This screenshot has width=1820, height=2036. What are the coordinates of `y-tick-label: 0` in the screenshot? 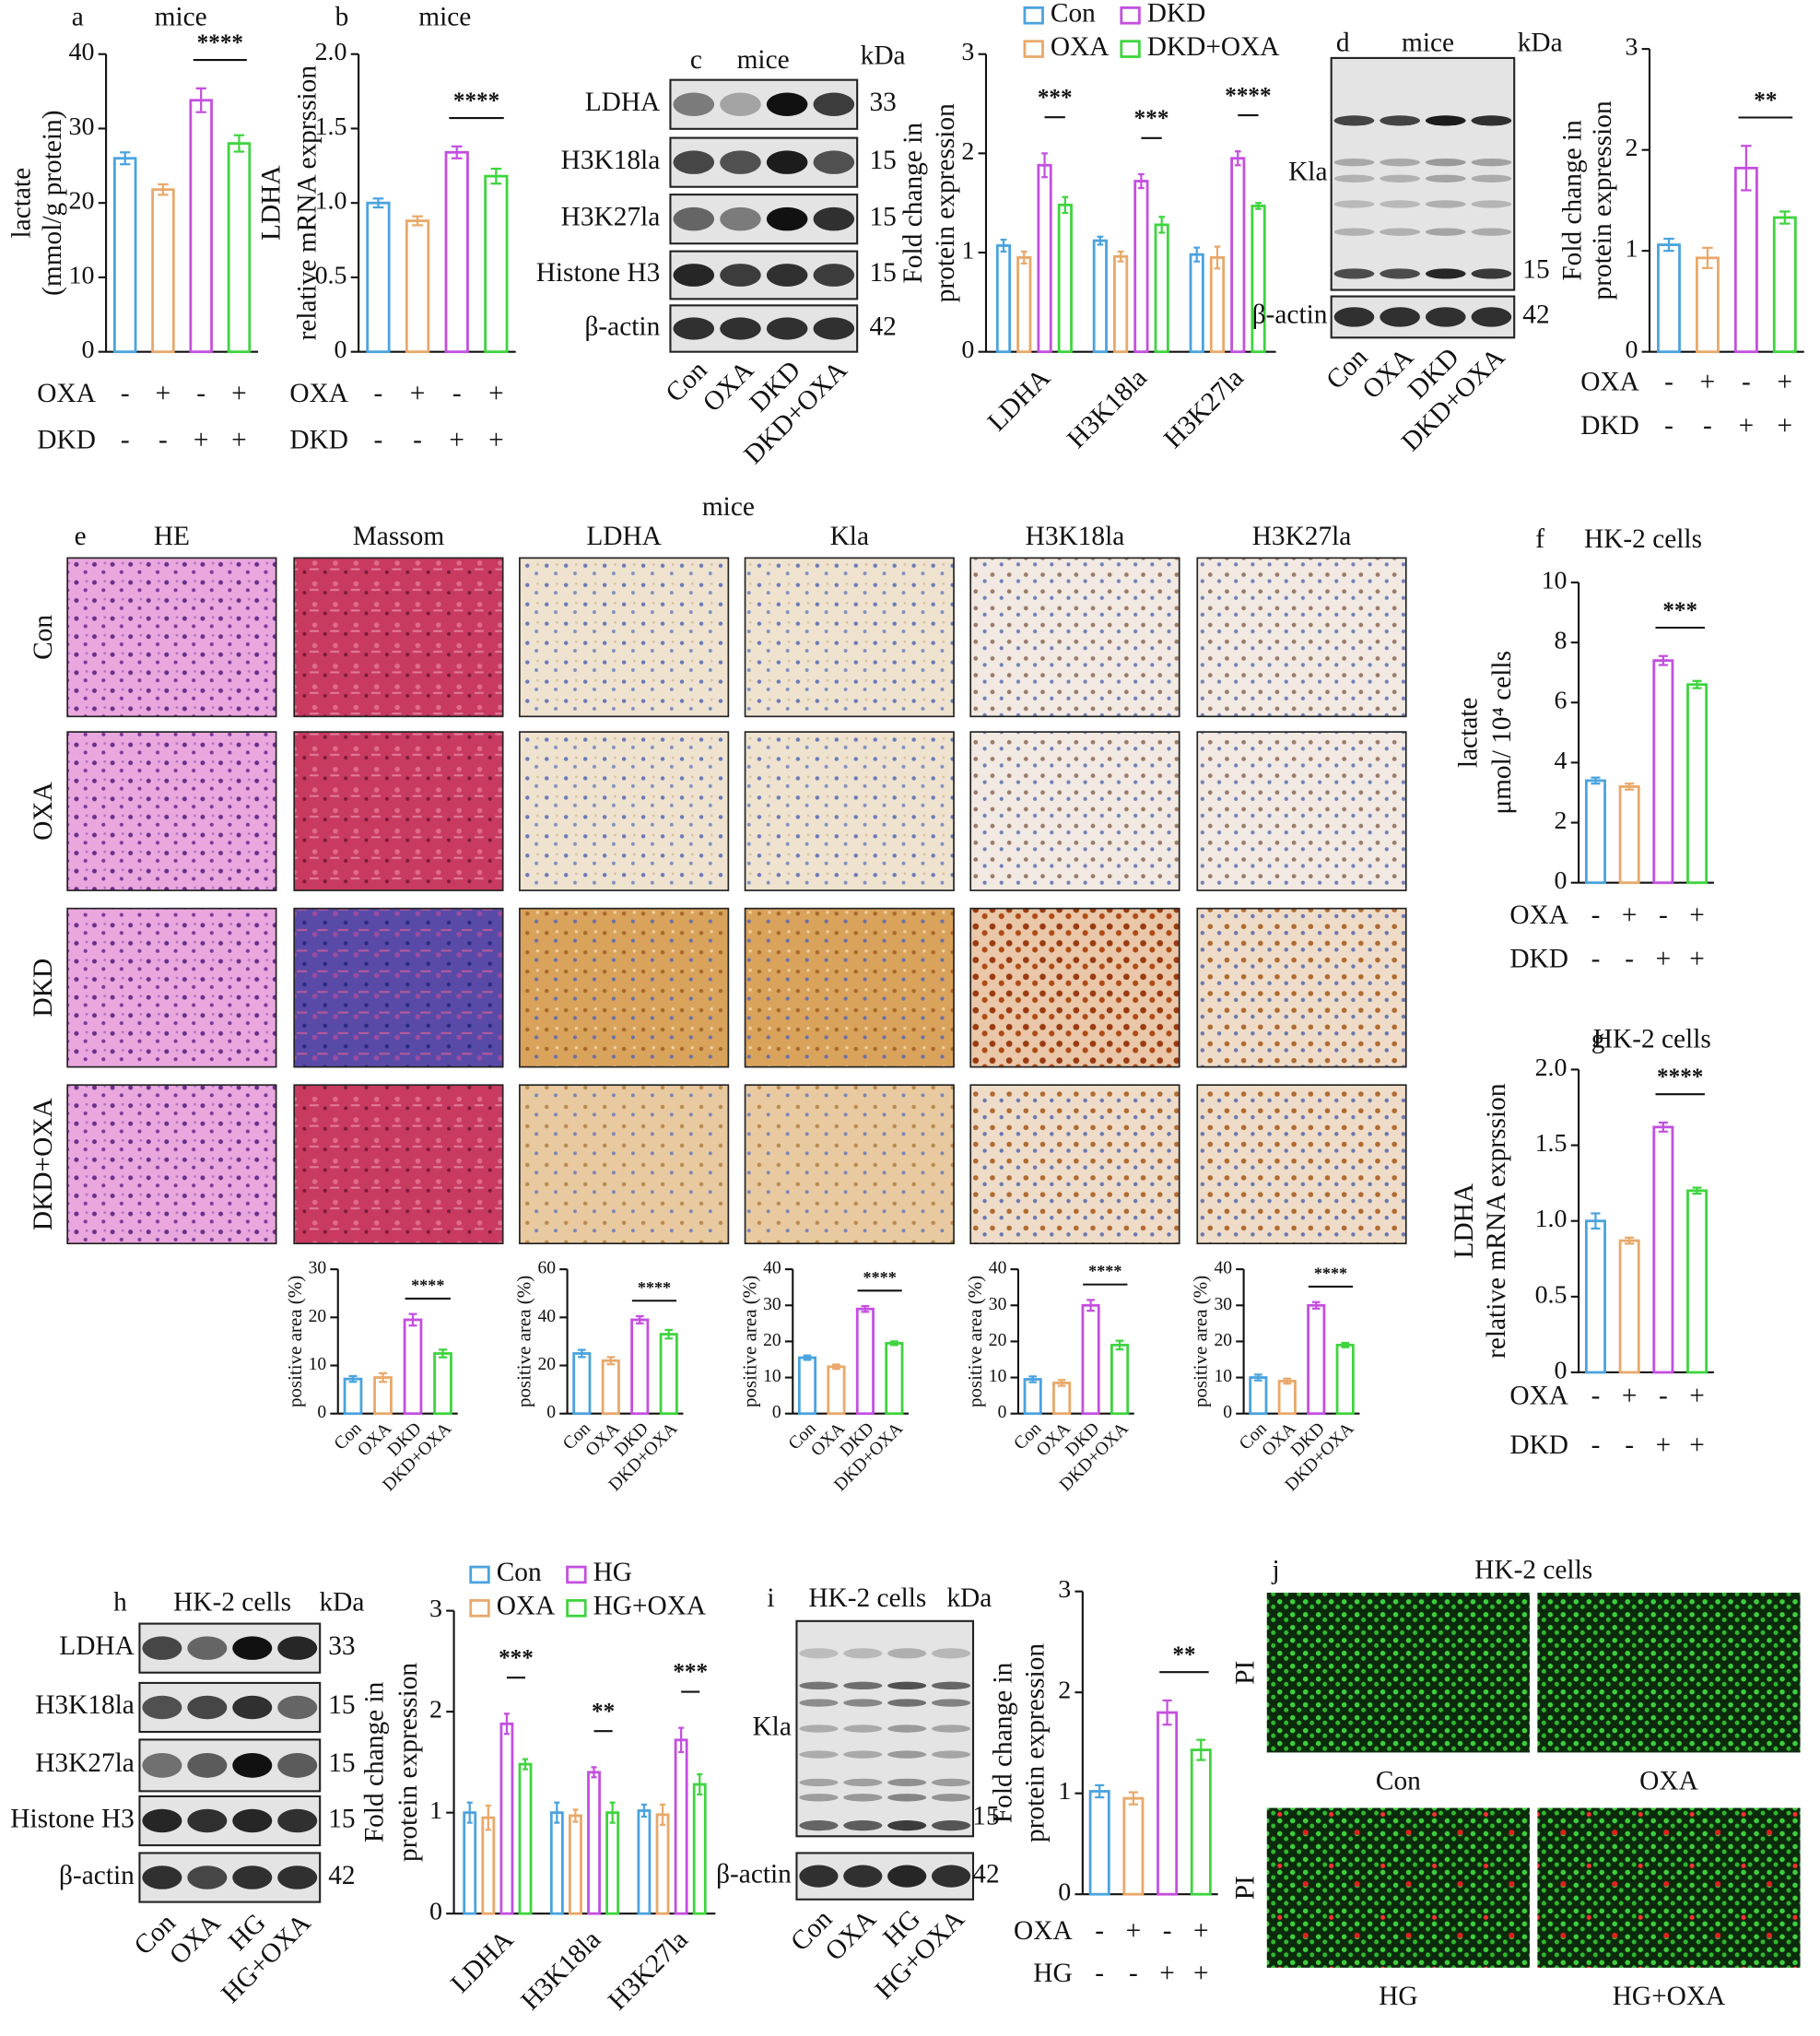 It's located at (1631, 349).